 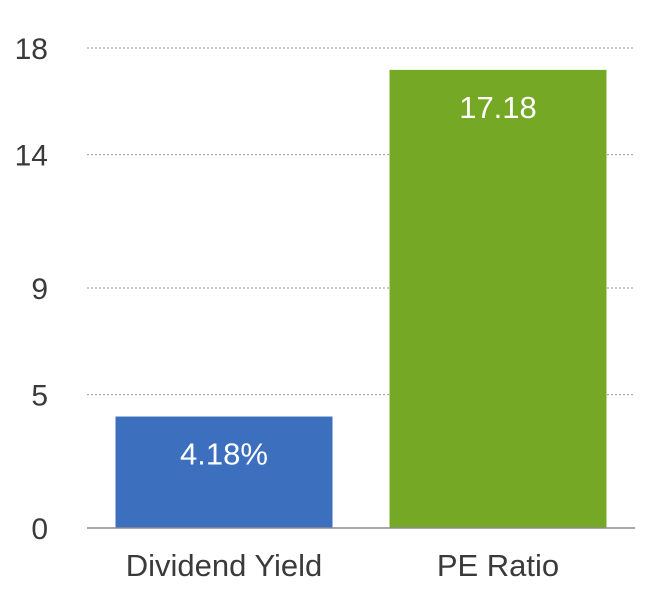 I want to click on y-tick-label: 14, so click(x=31, y=156).